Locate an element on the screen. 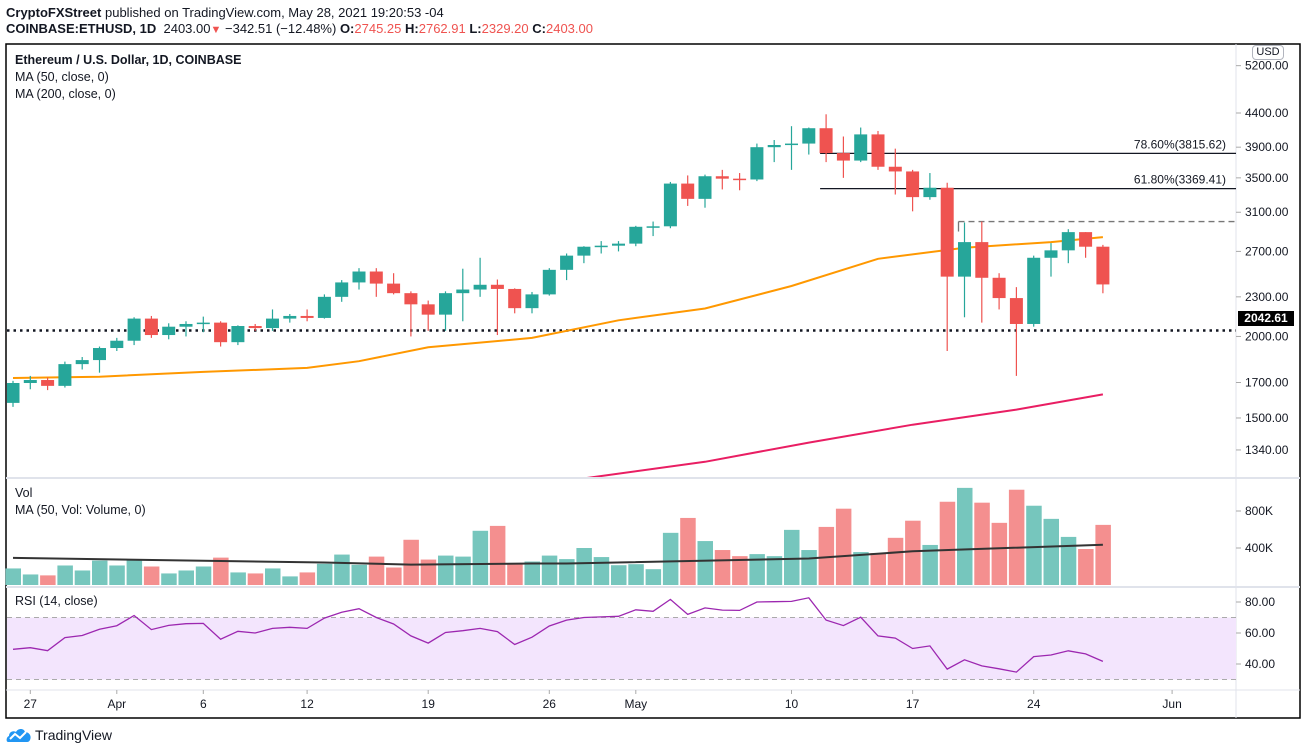  ma200-line is located at coordinates (845, 435).